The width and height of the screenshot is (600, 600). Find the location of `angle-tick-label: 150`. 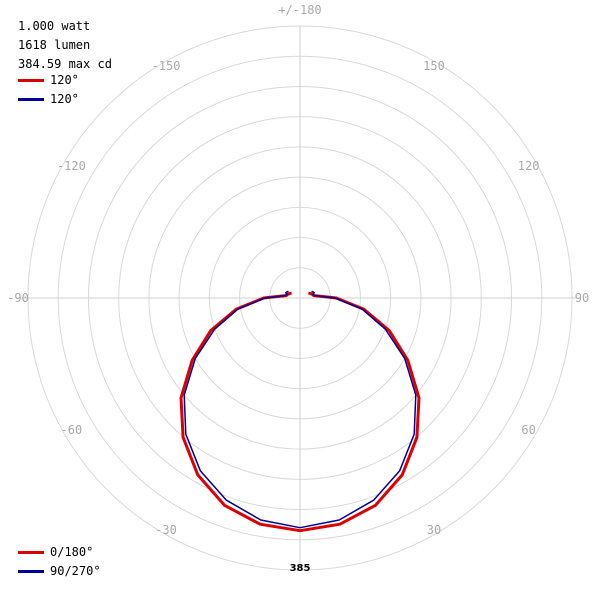

angle-tick-label: 150 is located at coordinates (434, 66).